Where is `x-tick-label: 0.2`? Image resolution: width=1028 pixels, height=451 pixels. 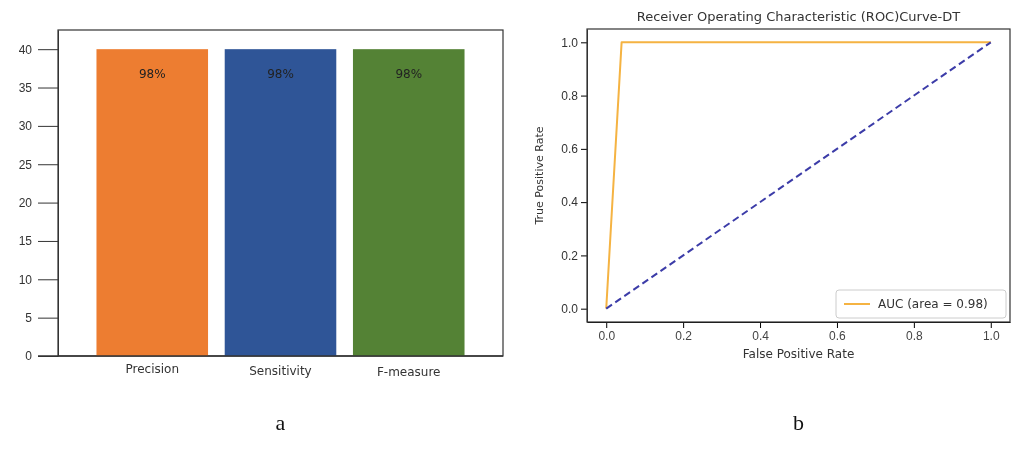 x-tick-label: 0.2 is located at coordinates (684, 335).